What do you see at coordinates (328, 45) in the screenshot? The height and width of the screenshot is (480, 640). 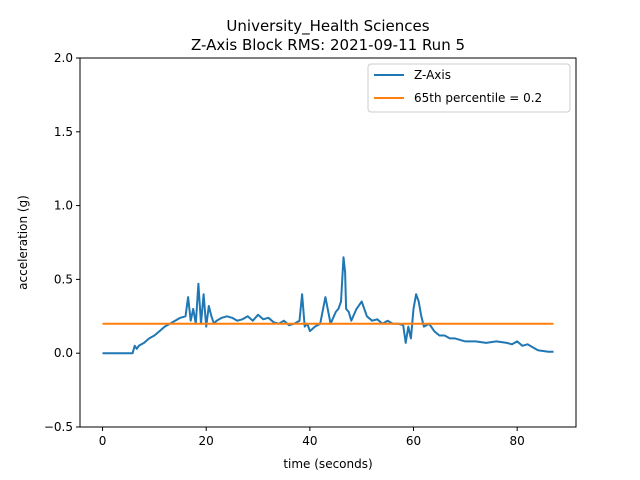 I see `chart-title-line2: Z-Axis Block RMS: 2021-09-11 Run 5` at bounding box center [328, 45].